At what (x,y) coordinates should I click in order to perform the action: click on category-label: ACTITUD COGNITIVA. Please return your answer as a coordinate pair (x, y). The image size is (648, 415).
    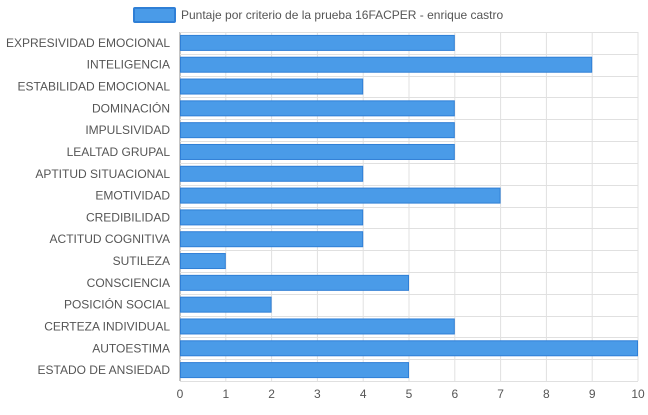
    Looking at the image, I should click on (110, 239).